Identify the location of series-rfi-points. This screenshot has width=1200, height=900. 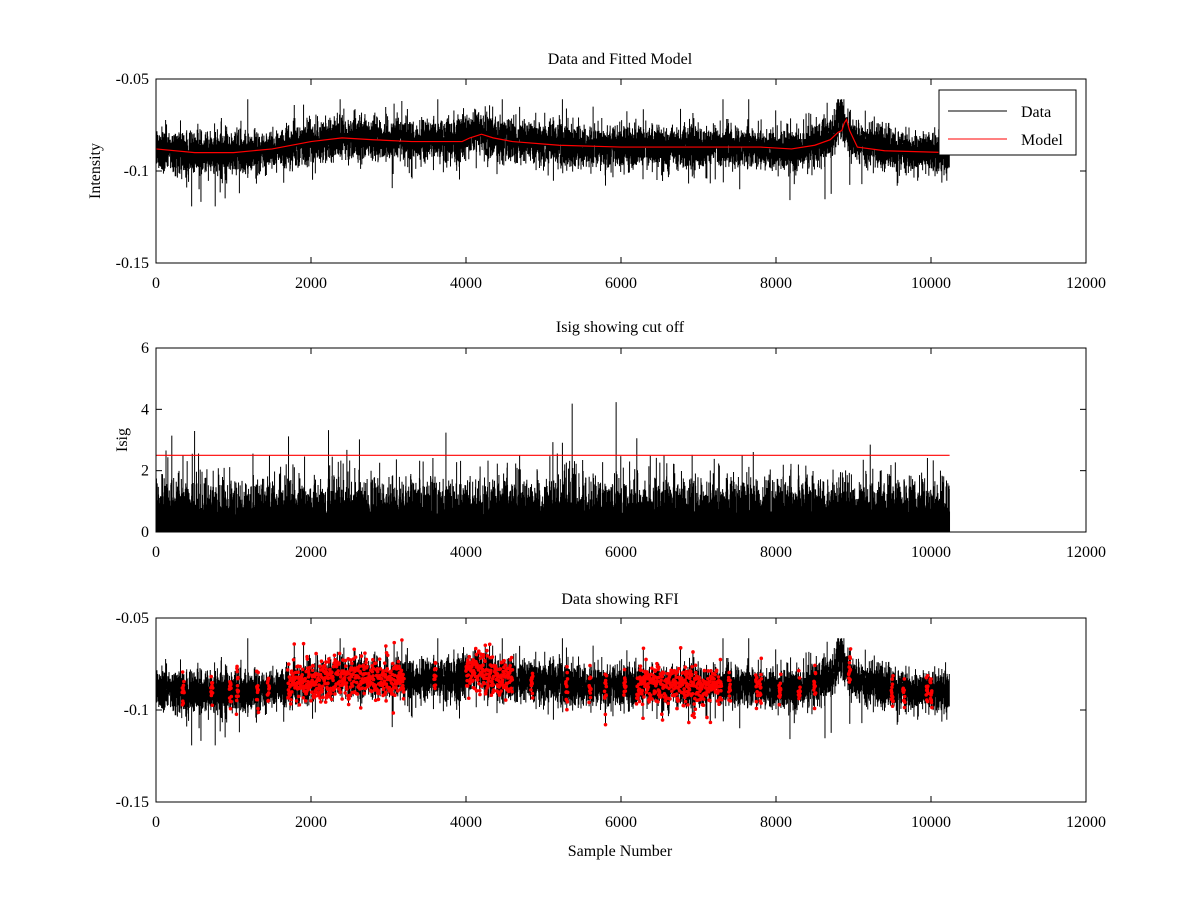
(557, 682).